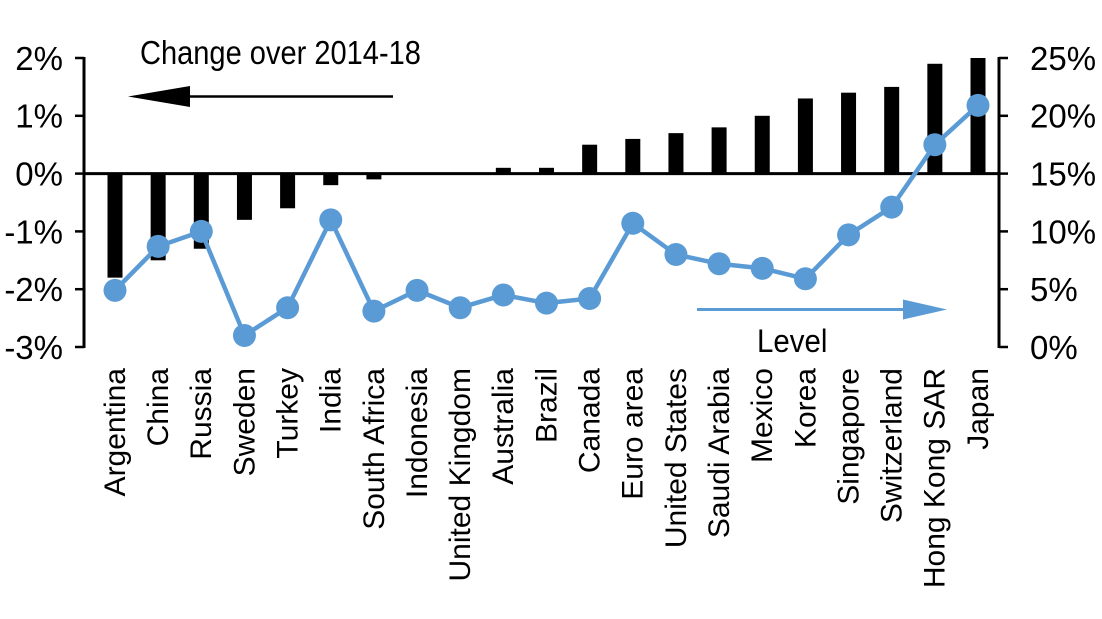 The height and width of the screenshot is (619, 1102). I want to click on x-label-brazil: Brazil, so click(546, 405).